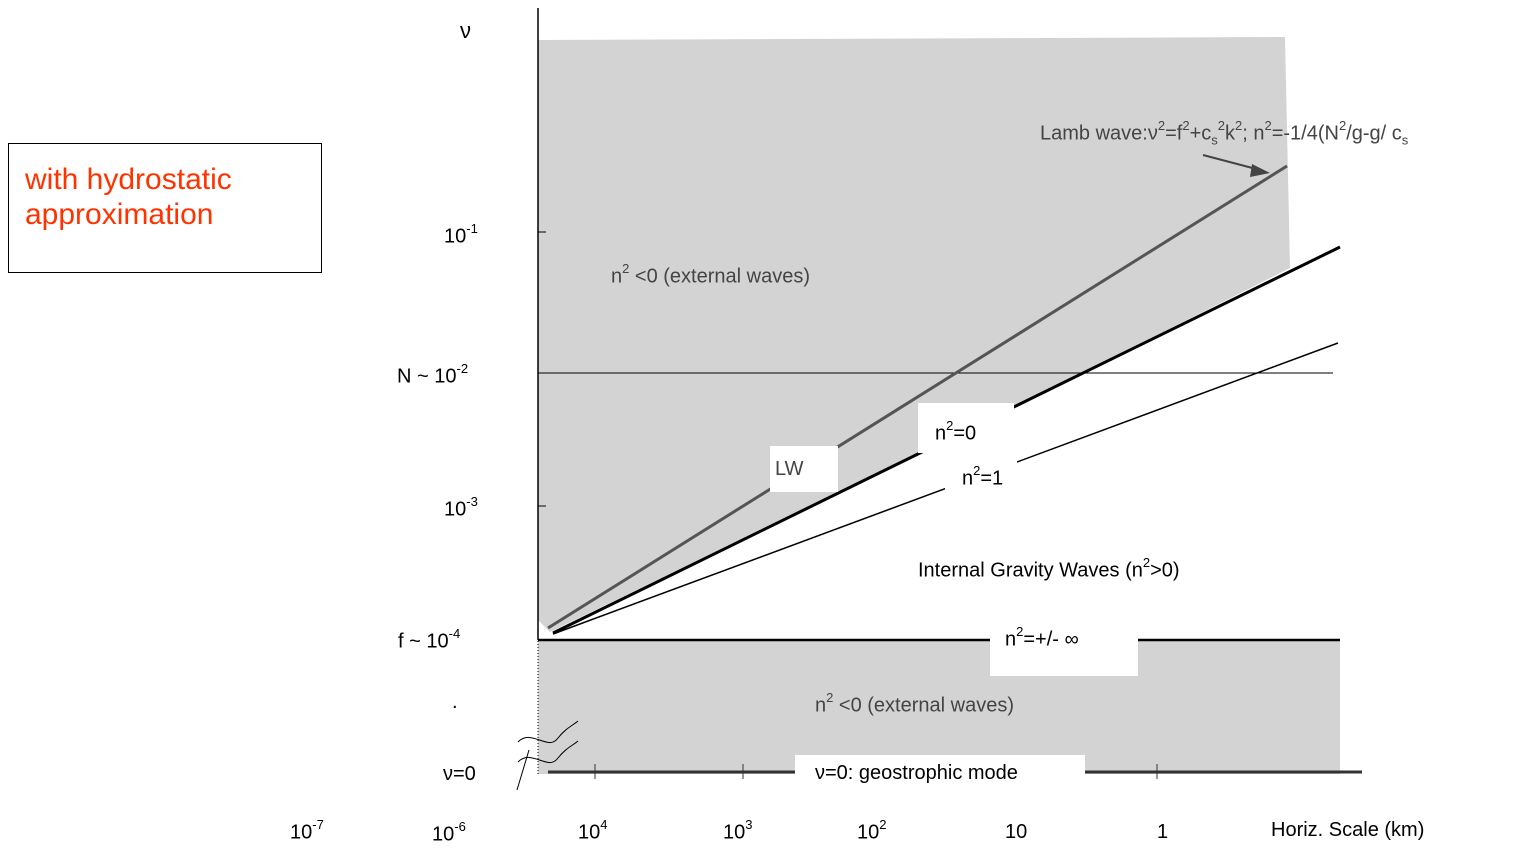  What do you see at coordinates (738, 830) in the screenshot?
I see `x-tick-label: 10³` at bounding box center [738, 830].